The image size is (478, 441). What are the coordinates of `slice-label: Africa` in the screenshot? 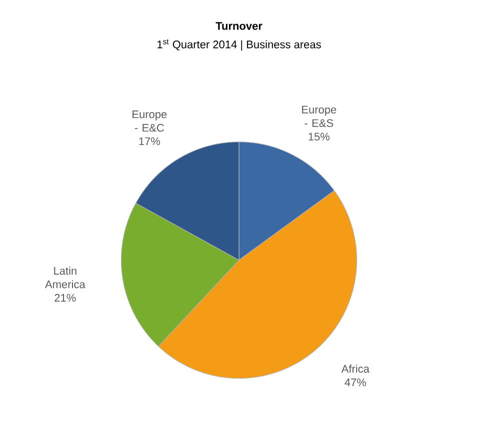 It's located at (355, 368).